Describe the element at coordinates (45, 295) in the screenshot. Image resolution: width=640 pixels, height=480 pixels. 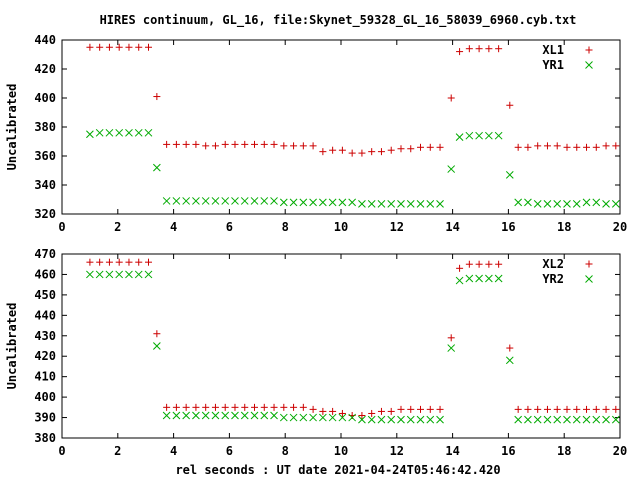
I see `y-tick-label: 450` at that location.